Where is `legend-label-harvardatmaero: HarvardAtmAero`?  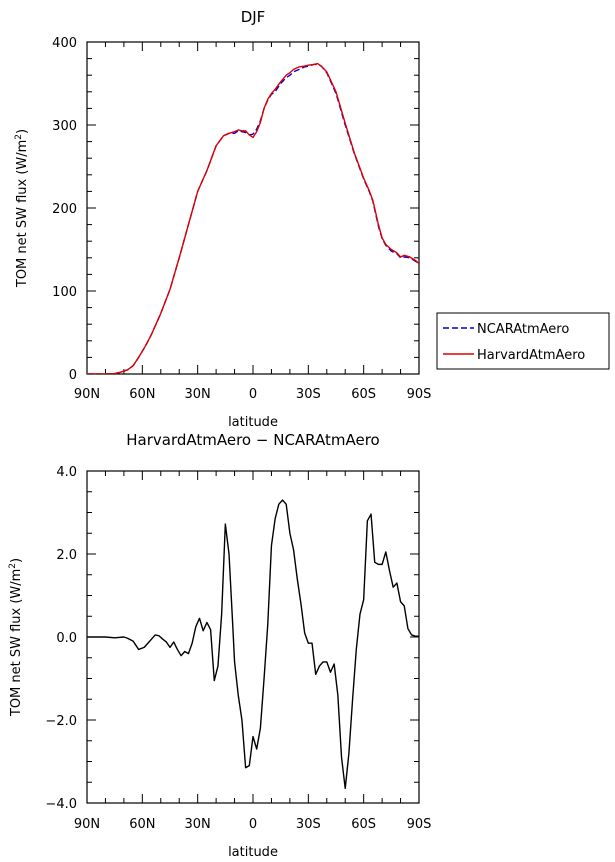 legend-label-harvardatmaero: HarvardAtmAero is located at coordinates (531, 355).